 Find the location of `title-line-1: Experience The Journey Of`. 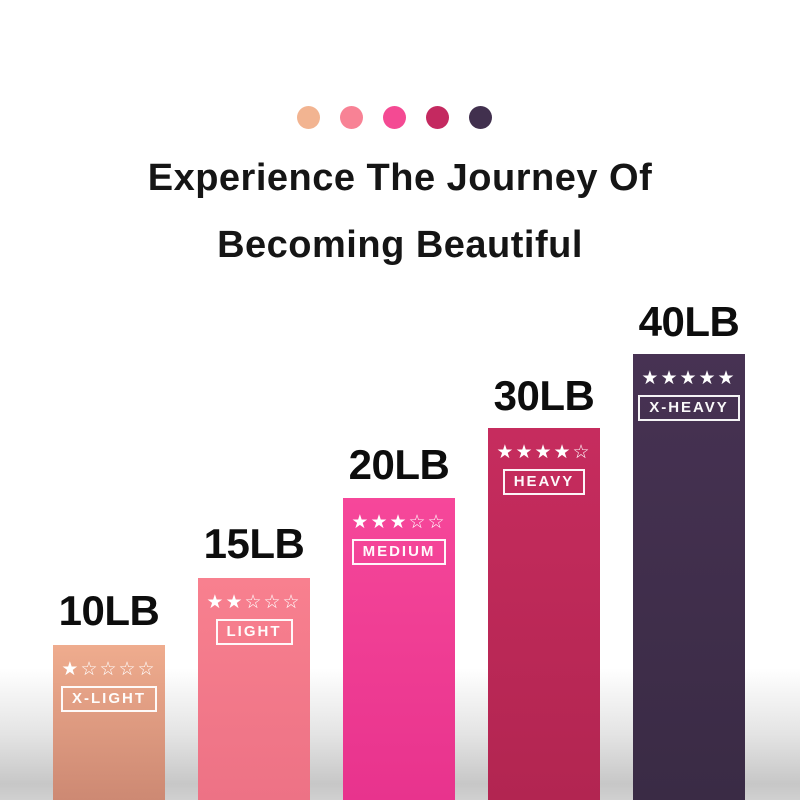

title-line-1: Experience The Journey Of is located at coordinates (400, 178).